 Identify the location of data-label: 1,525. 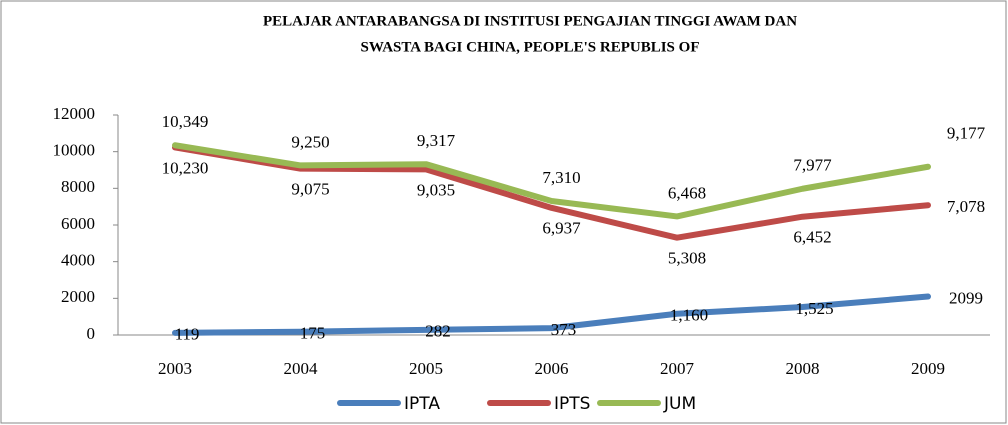
(814, 308).